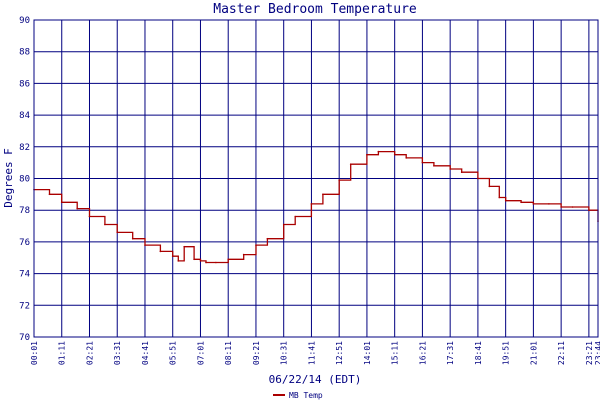  I want to click on x-tick-label: 09:21, so click(256, 353).